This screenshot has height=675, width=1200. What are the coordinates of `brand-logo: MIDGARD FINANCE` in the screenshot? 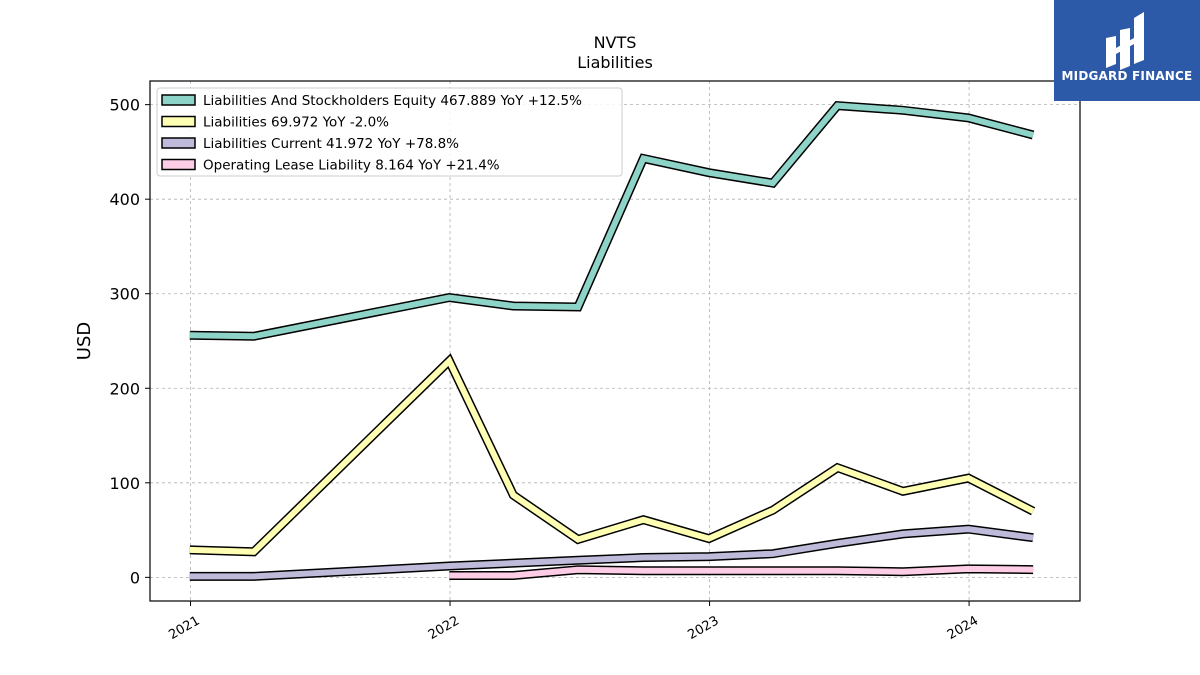 It's located at (1127, 50).